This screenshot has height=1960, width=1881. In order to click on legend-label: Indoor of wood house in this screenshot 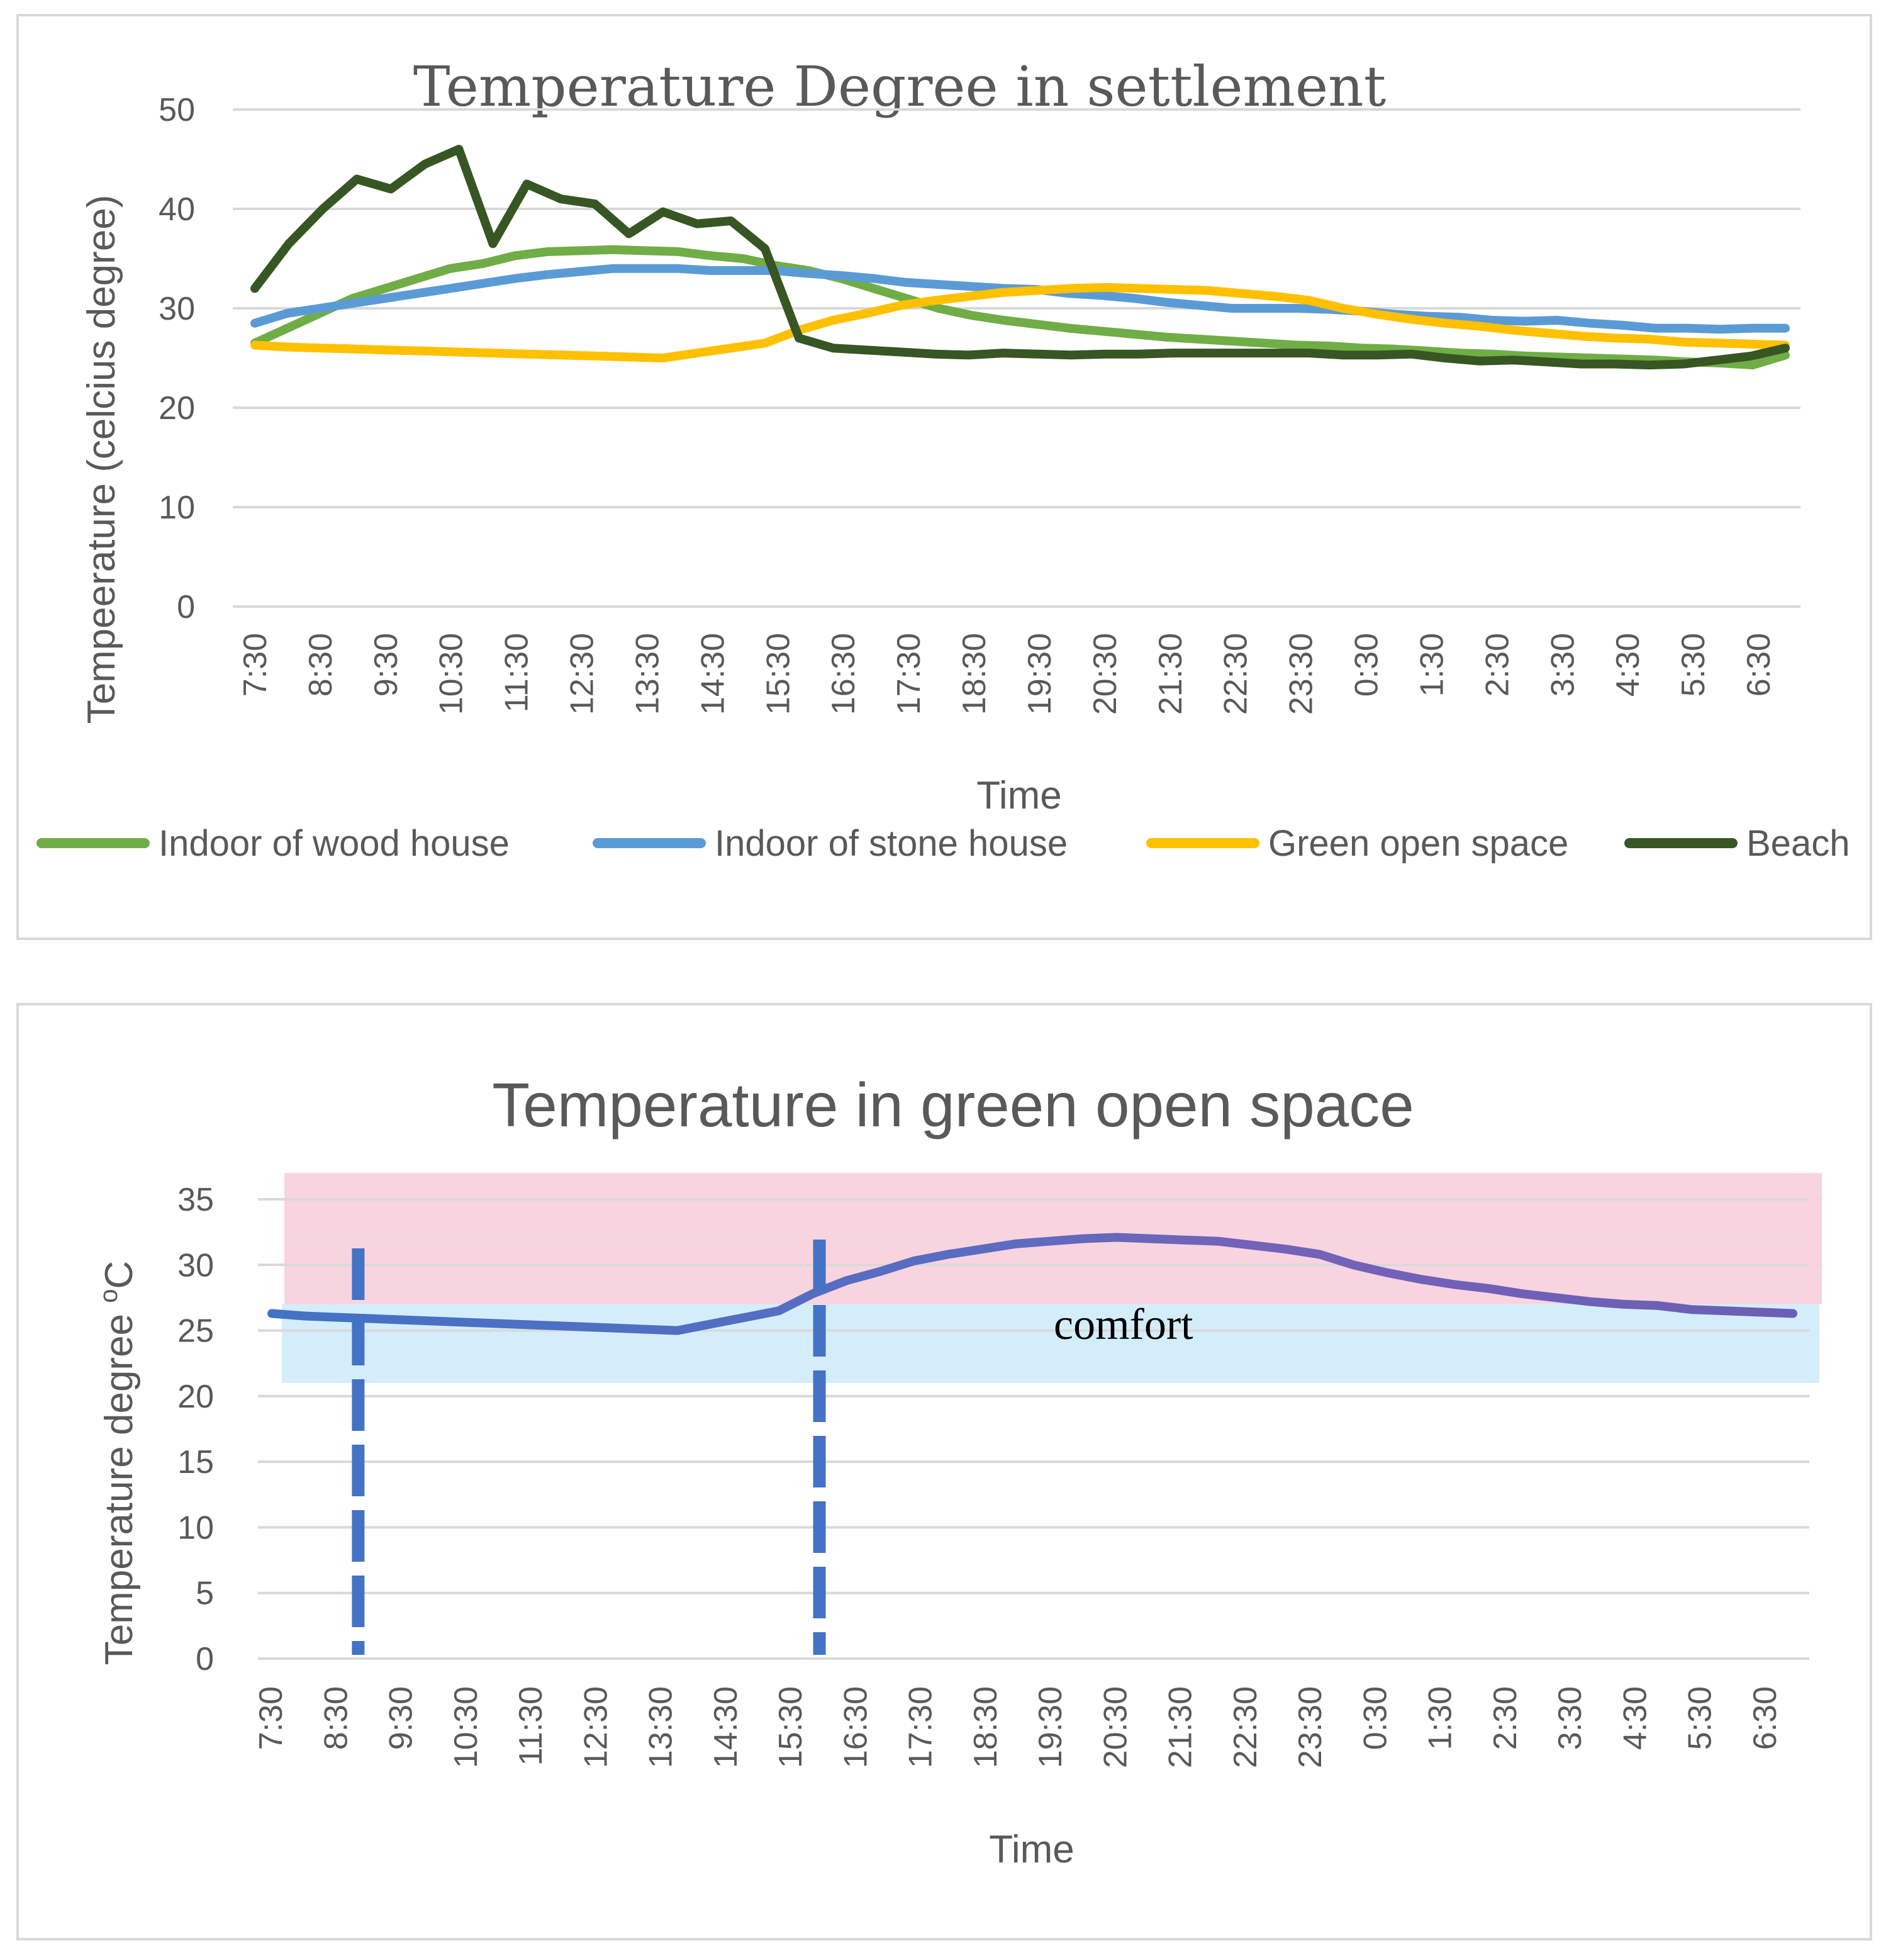, I will do `click(334, 843)`.